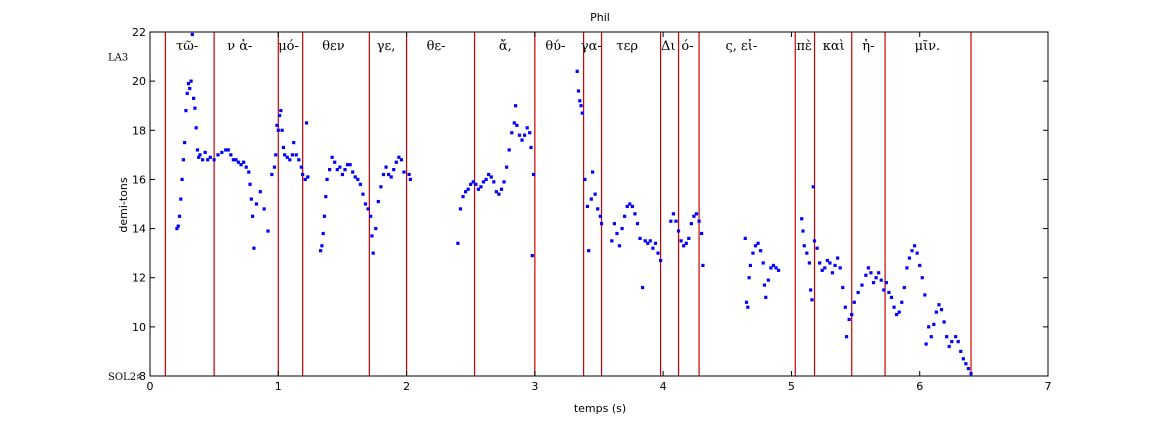 This screenshot has width=1159, height=423. Describe the element at coordinates (139, 179) in the screenshot. I see `y-tick-label: 16` at that location.